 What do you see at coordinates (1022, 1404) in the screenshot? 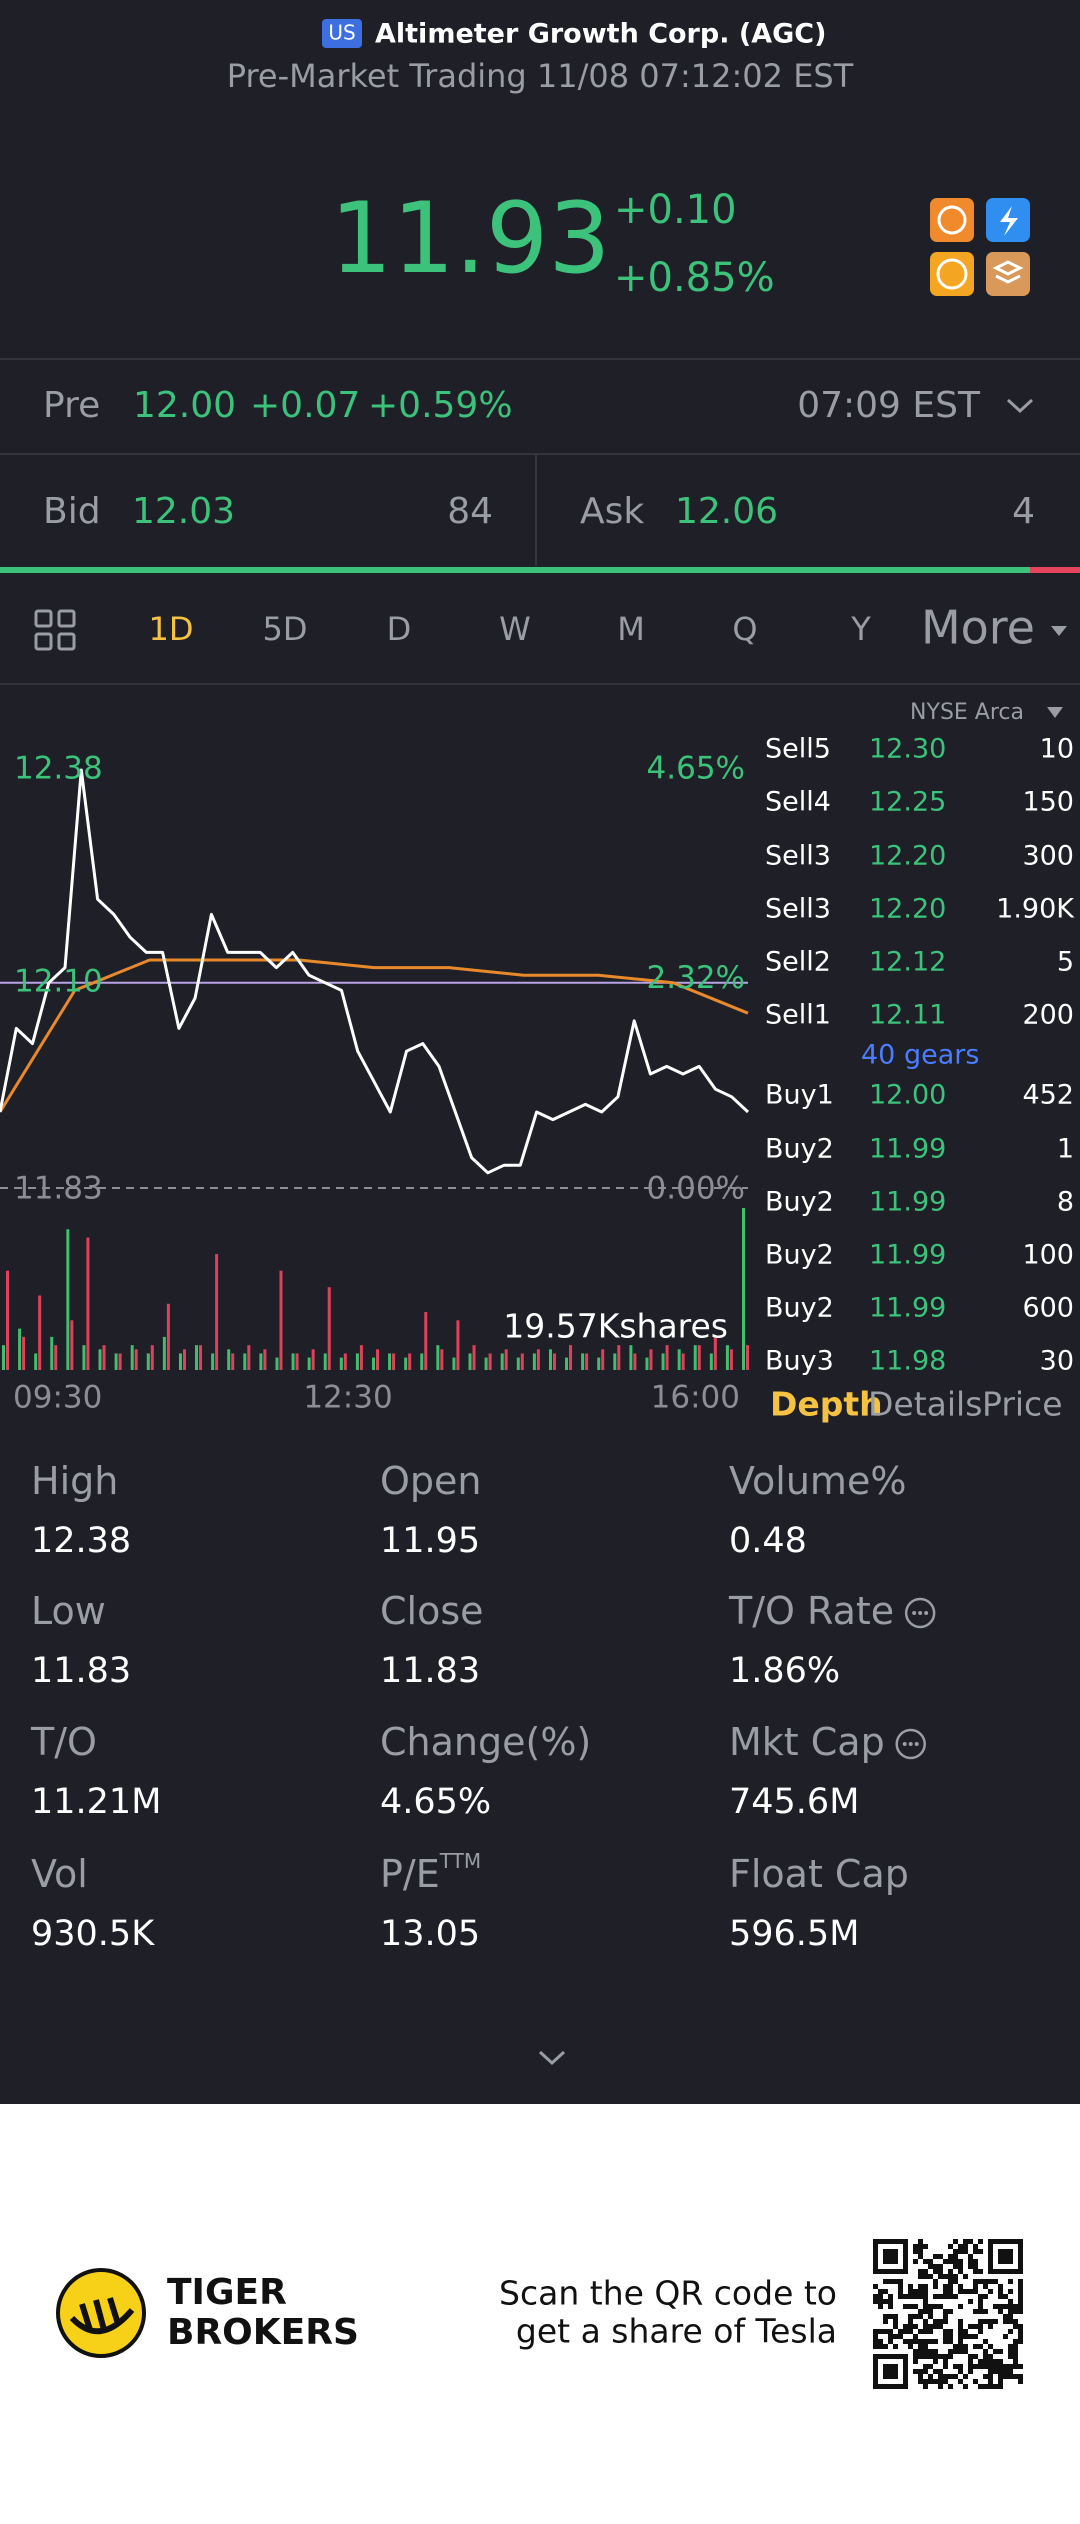
I see `book-tab: Price` at bounding box center [1022, 1404].